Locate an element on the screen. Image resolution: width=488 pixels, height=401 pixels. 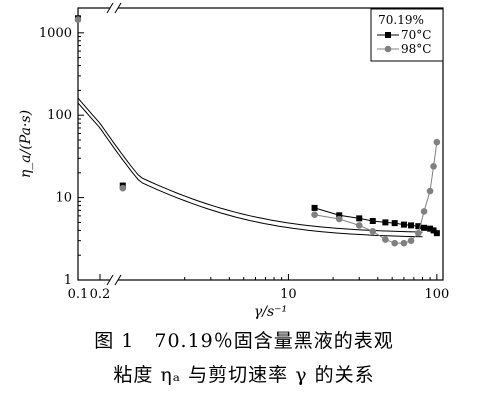
y-tick-label: 1000 is located at coordinates (55, 33).